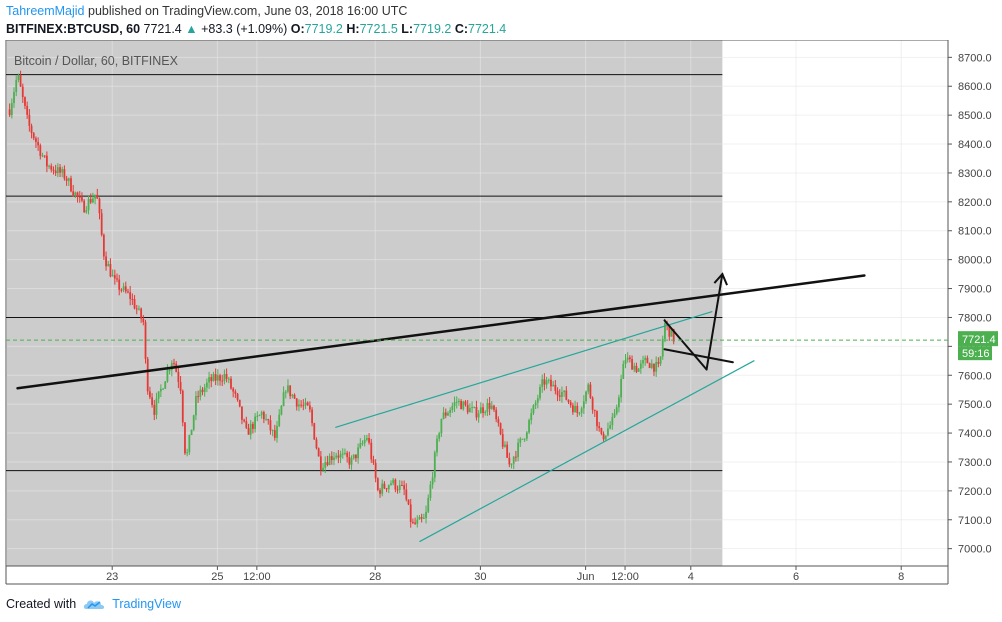  Describe the element at coordinates (162, 29) in the screenshot. I see `last-price: 7721.4` at that location.